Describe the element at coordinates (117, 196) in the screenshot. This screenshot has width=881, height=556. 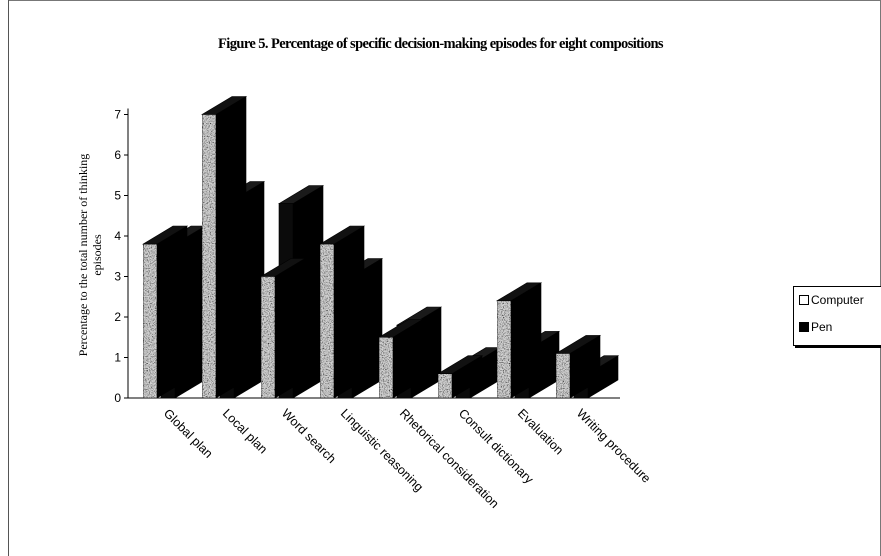
I see `y-tick-label: 5` at that location.